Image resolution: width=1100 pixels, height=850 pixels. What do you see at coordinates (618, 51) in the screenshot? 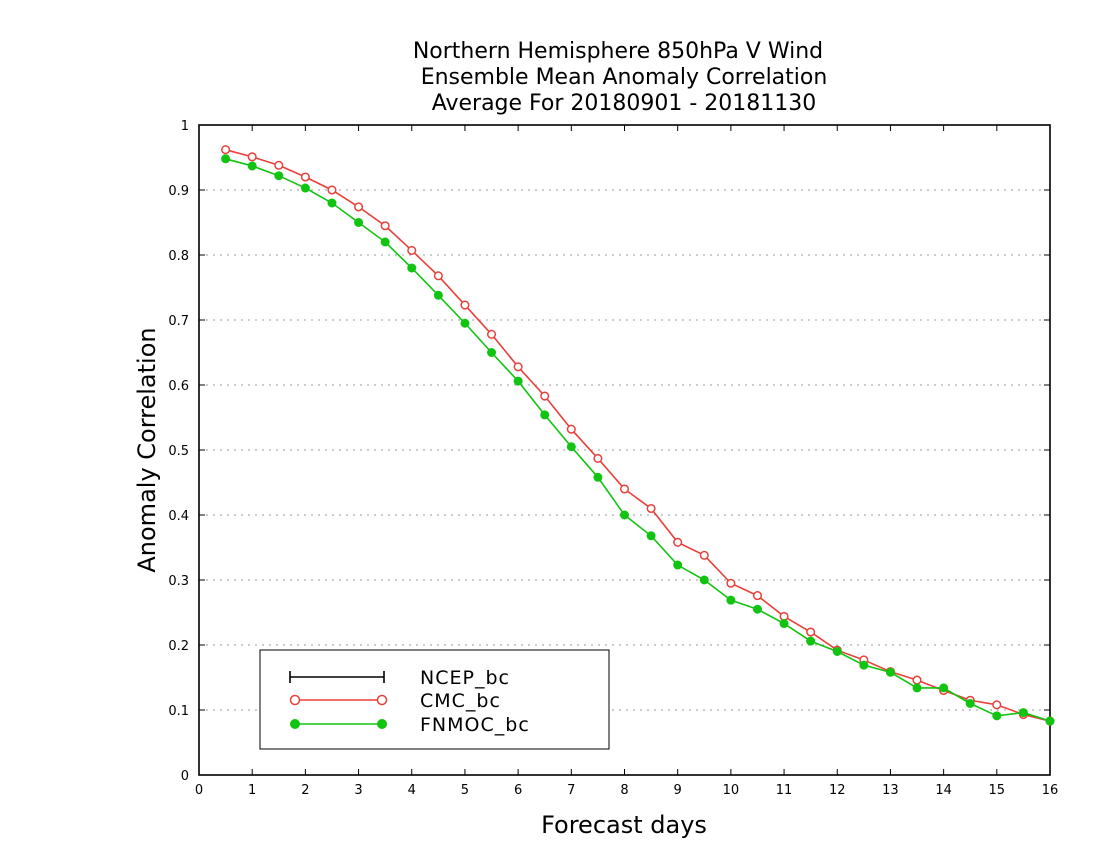
I see `title-line-1: Northern Hemisphere 850hPa V Wind` at bounding box center [618, 51].